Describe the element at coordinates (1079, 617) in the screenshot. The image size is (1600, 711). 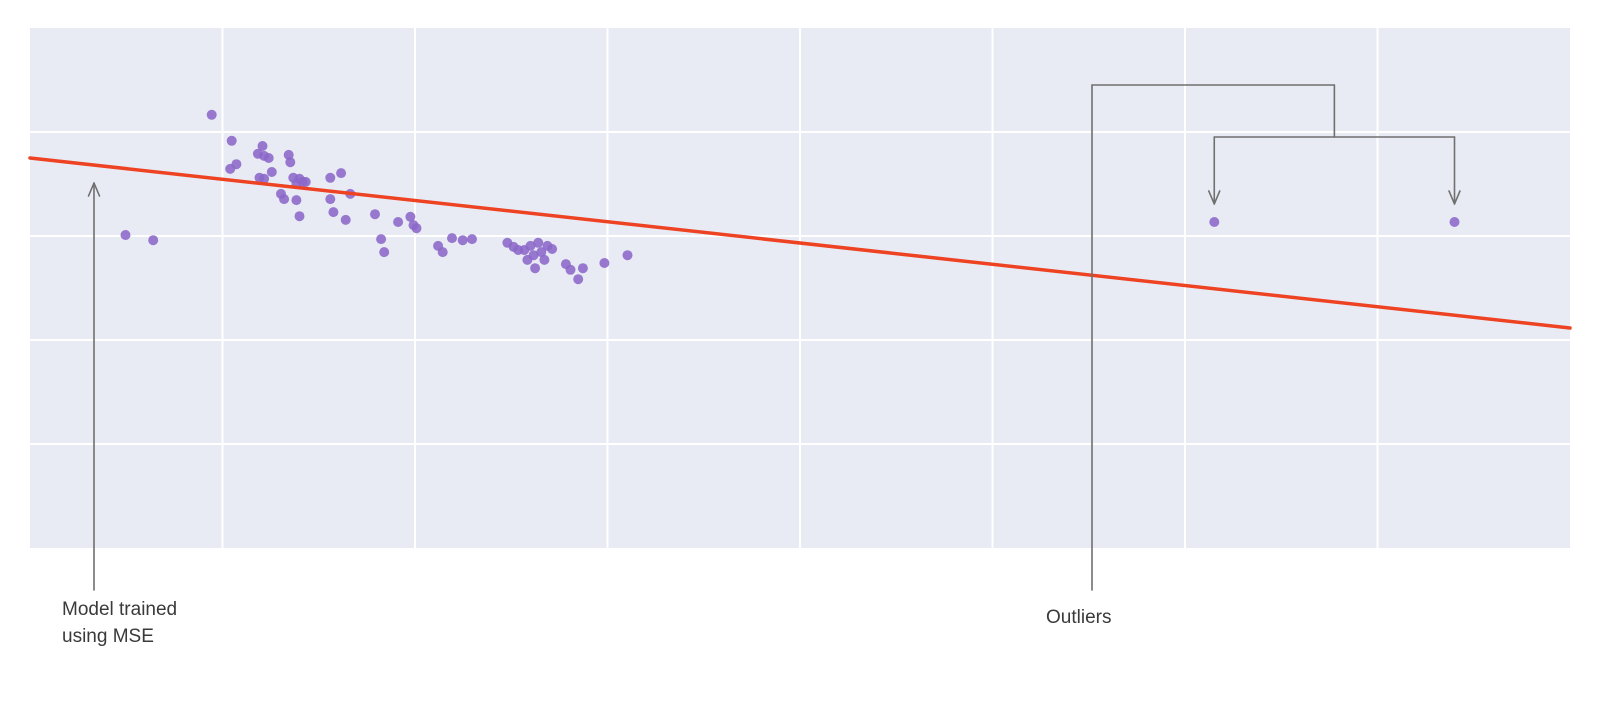
I see `outliers-annotation-label: Outliers` at that location.